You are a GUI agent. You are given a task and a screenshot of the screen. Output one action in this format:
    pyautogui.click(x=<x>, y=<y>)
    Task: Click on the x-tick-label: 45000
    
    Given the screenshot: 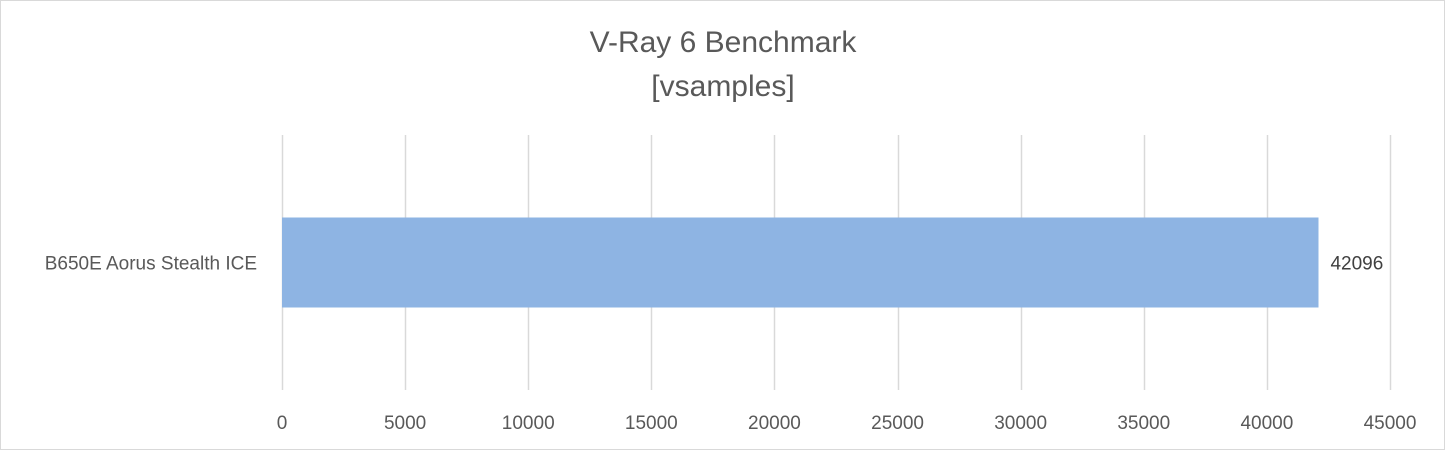 What is the action you would take?
    pyautogui.click(x=1390, y=423)
    